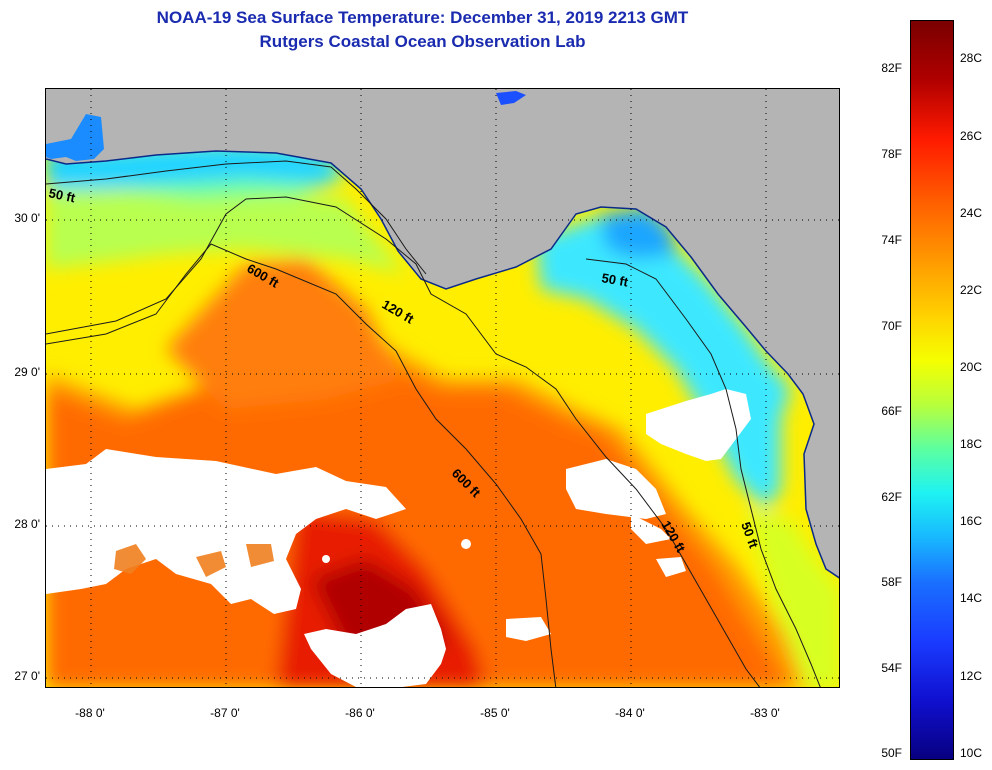 Image resolution: width=992 pixels, height=770 pixels. Describe the element at coordinates (971, 444) in the screenshot. I see `colorbar-c-label: 18C` at that location.